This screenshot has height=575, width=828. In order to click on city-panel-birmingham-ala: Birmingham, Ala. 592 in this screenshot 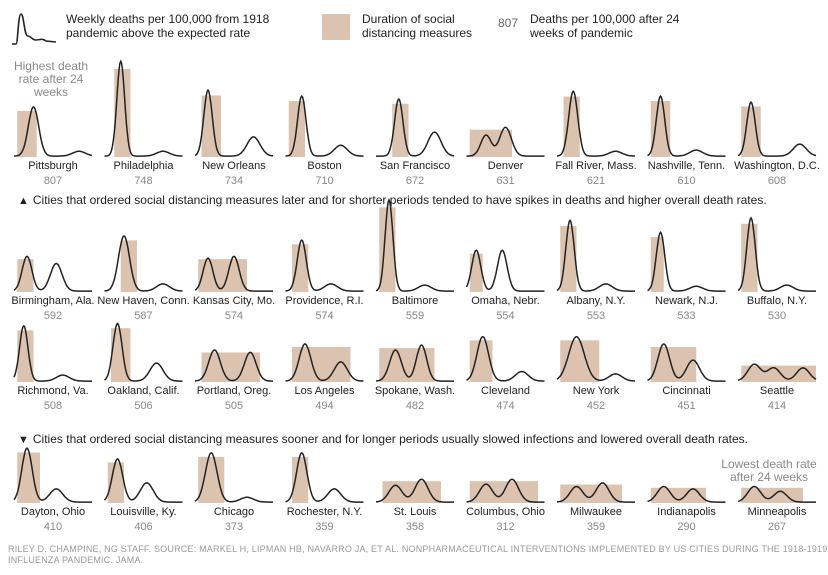, I will do `click(53, 288)`.